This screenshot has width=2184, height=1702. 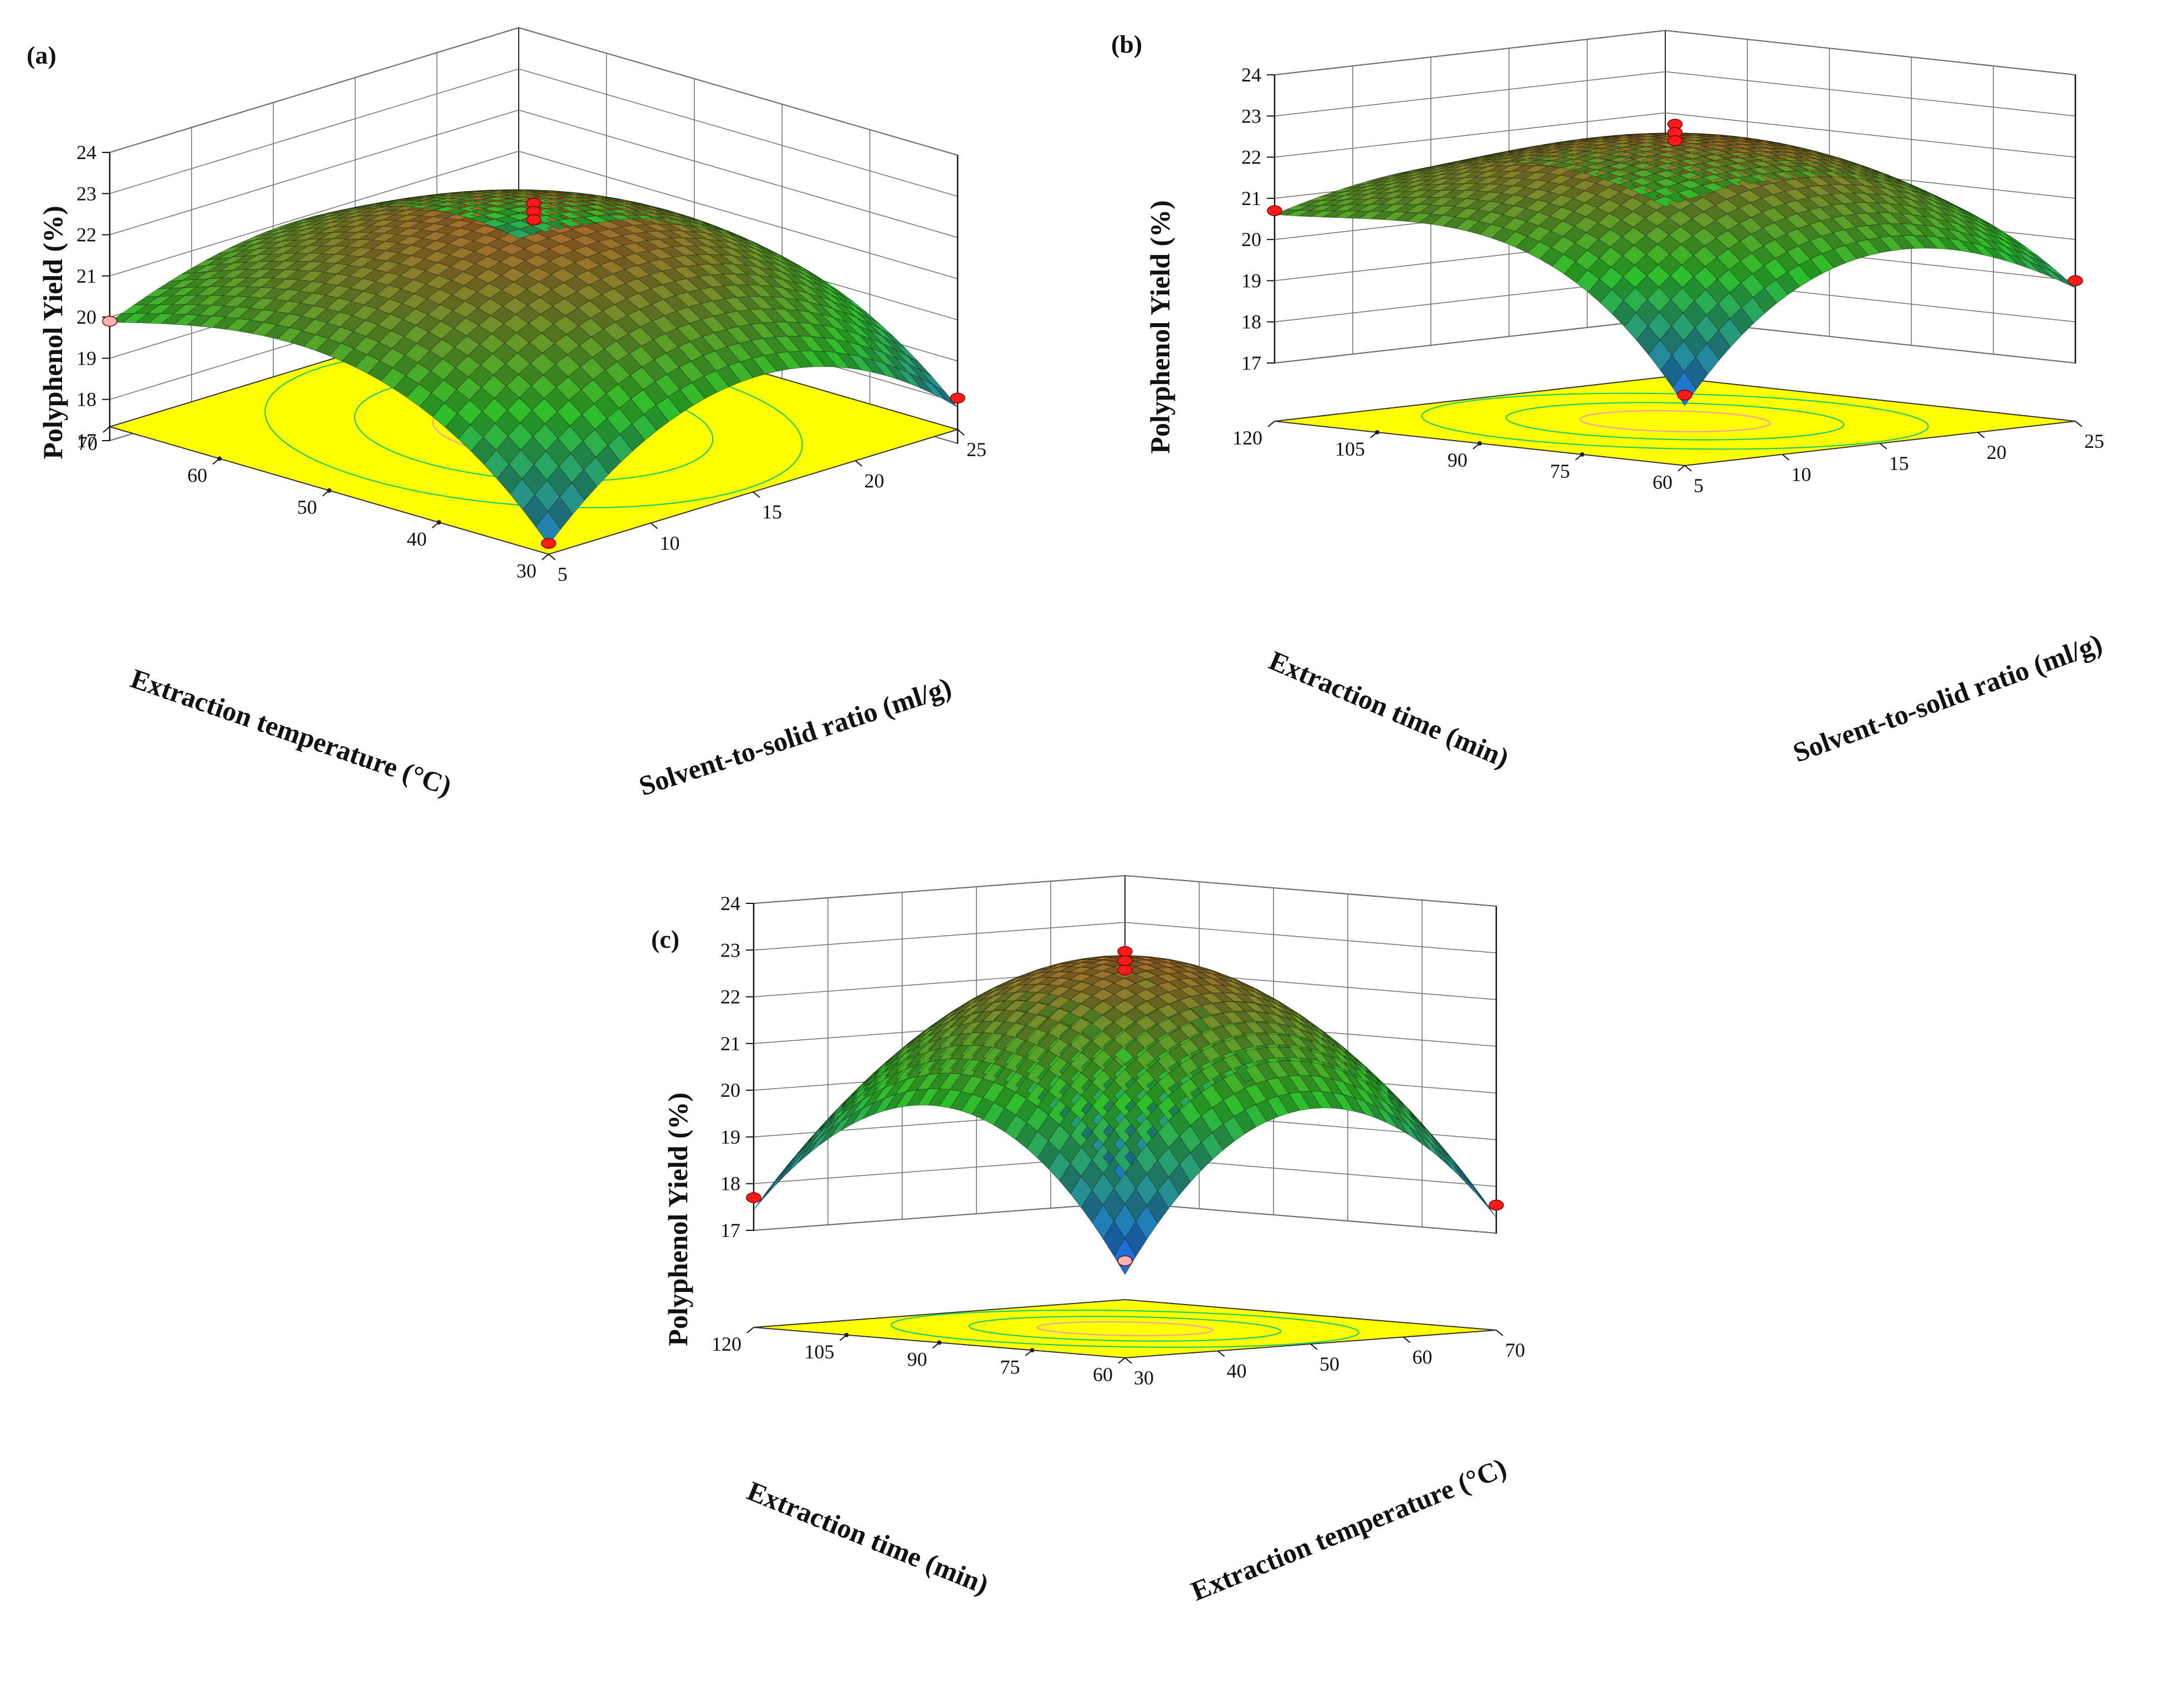 What do you see at coordinates (665, 939) in the screenshot?
I see `panel-c-label: (c)` at bounding box center [665, 939].